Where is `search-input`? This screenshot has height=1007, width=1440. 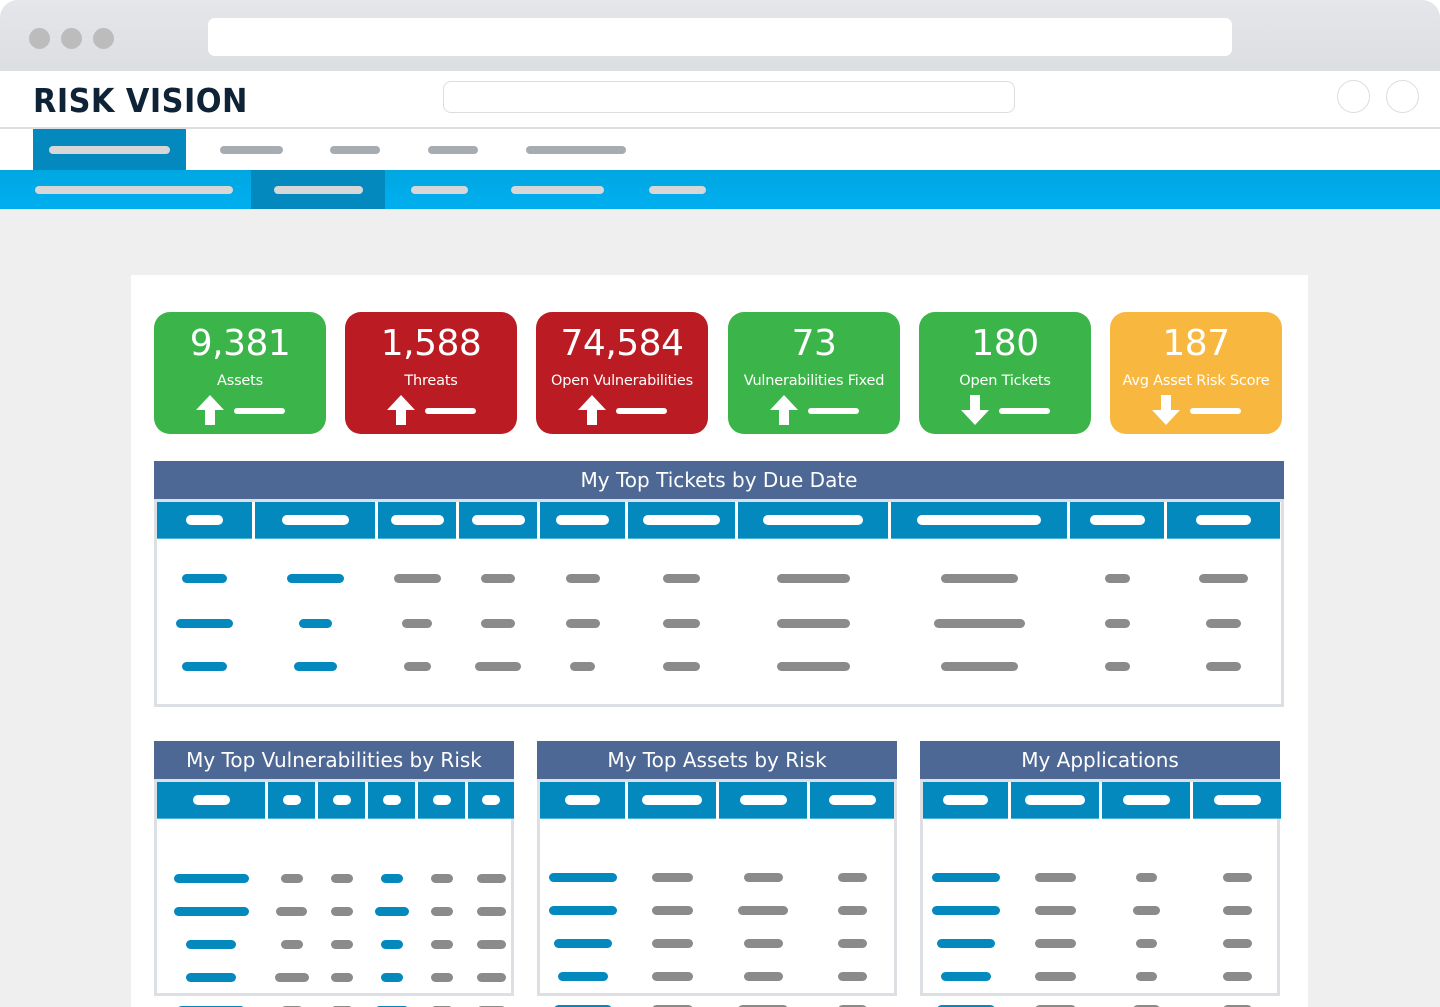 search-input is located at coordinates (729, 97).